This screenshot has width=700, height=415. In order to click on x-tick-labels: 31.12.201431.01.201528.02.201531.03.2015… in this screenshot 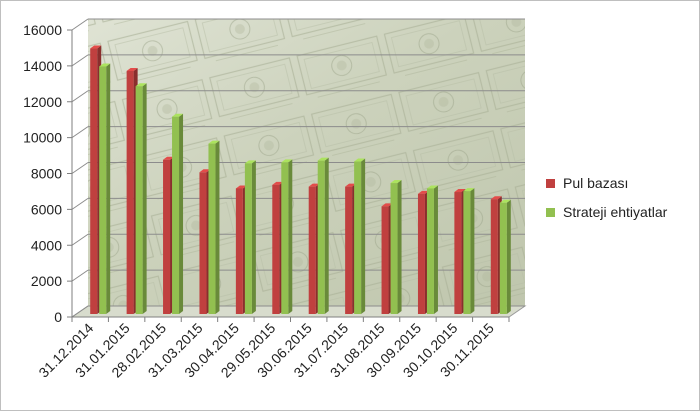, I will do `click(266, 350)`.